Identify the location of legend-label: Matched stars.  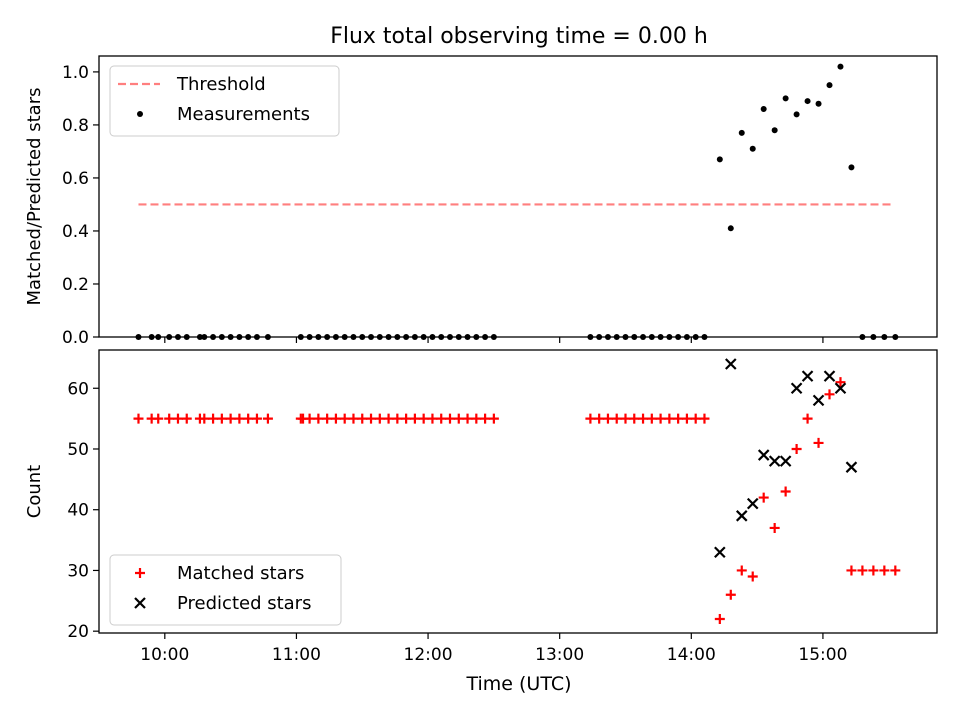
(240, 573).